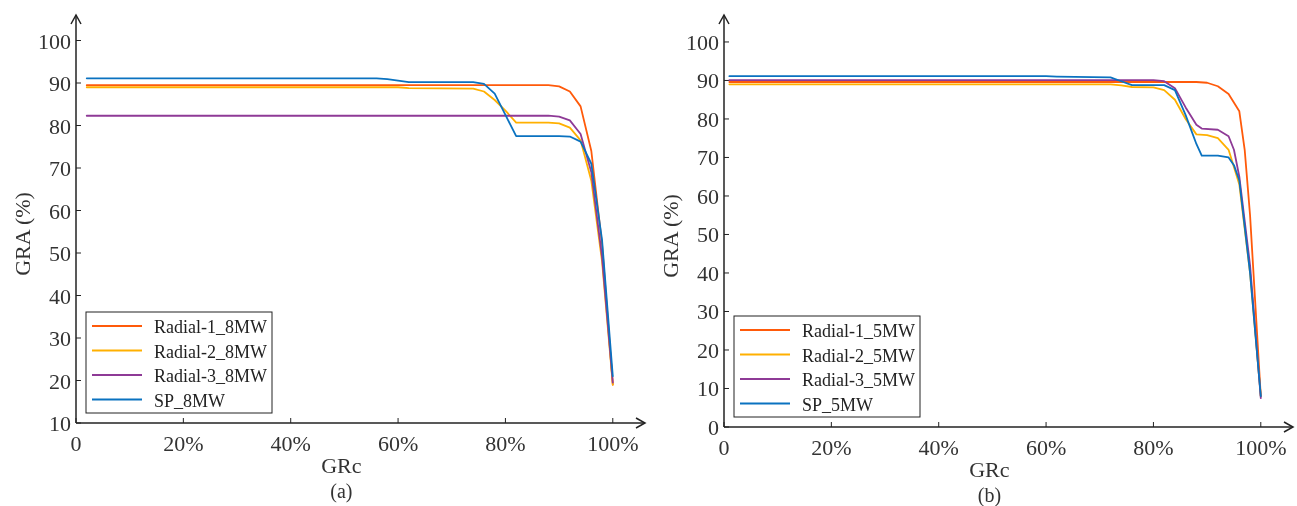 This screenshot has width=1297, height=506. What do you see at coordinates (858, 331) in the screenshot?
I see `legend-label: Radial-1_5MW` at bounding box center [858, 331].